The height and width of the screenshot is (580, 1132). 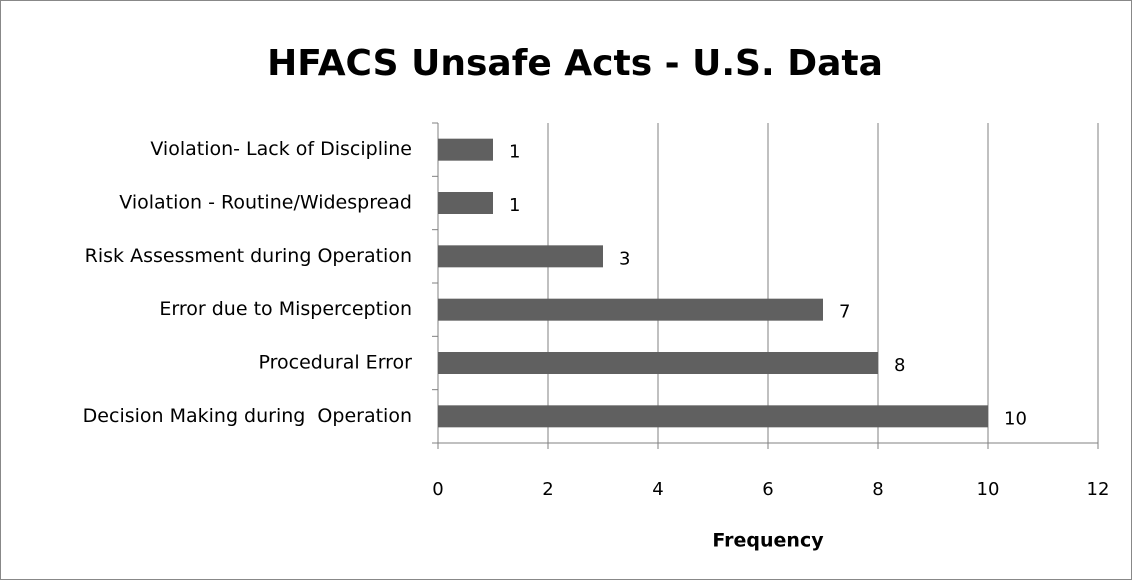 I want to click on y-tick-label: Violation - Routine/Widespread, so click(x=265, y=203).